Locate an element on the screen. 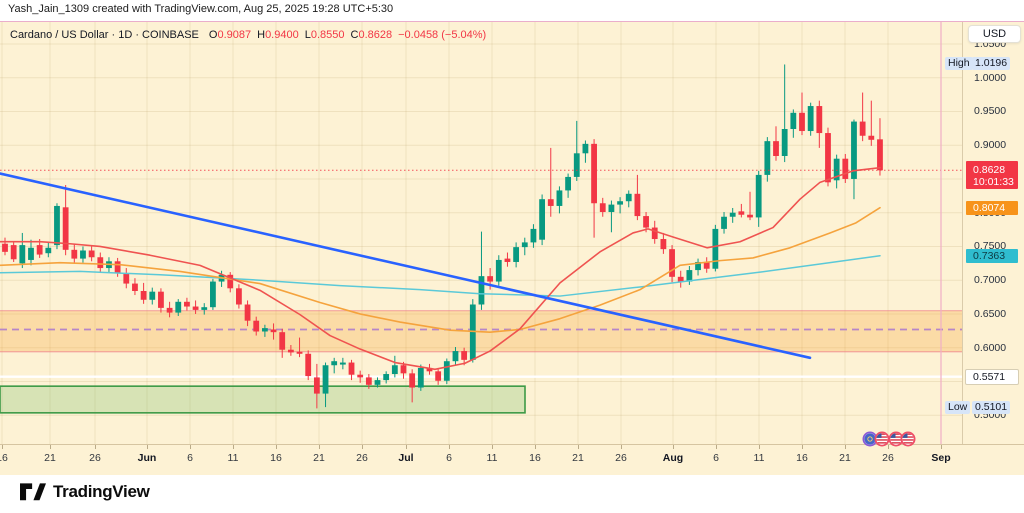 The image size is (1024, 513). ohlc-value: 0.9400 is located at coordinates (282, 35).